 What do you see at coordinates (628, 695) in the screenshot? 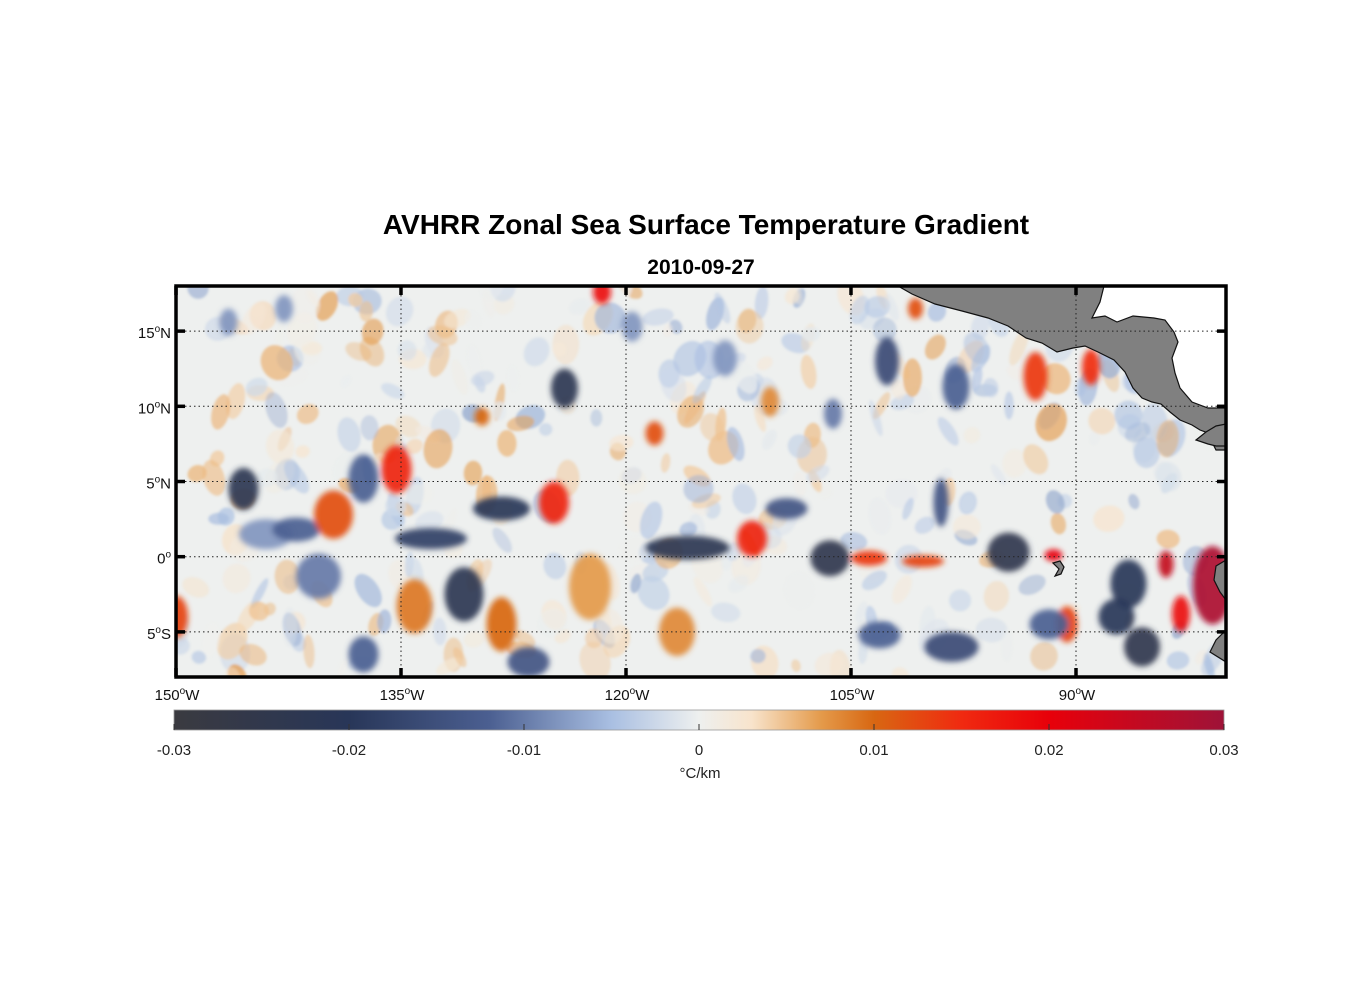
I see `x-tick-label: 120oW` at bounding box center [628, 695].